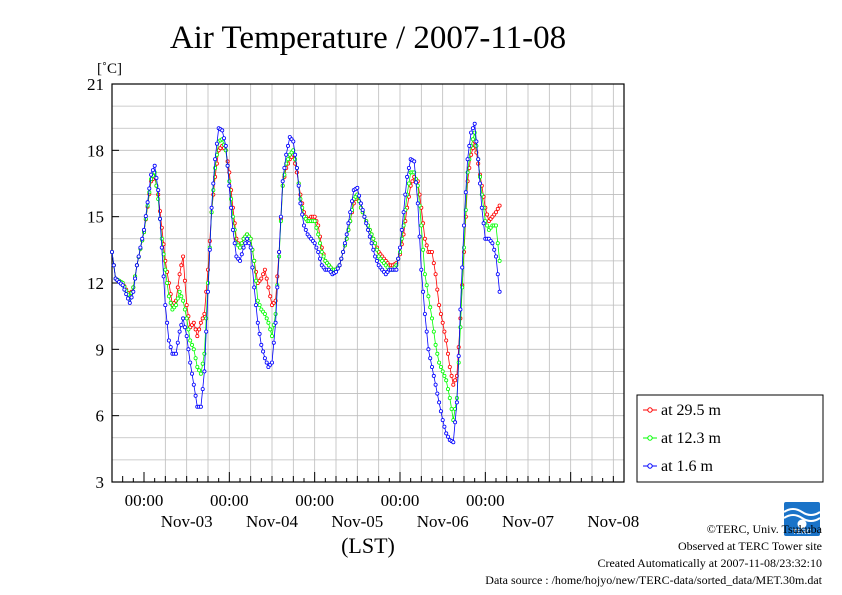  What do you see at coordinates (691, 410) in the screenshot?
I see `legend-label: at 29.5 m` at bounding box center [691, 410].